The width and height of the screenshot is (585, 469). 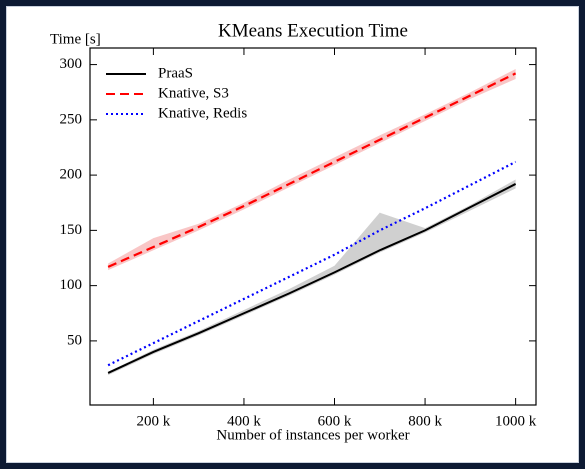 What do you see at coordinates (312, 435) in the screenshot?
I see `x-axis-label: Number of instances per worker` at bounding box center [312, 435].